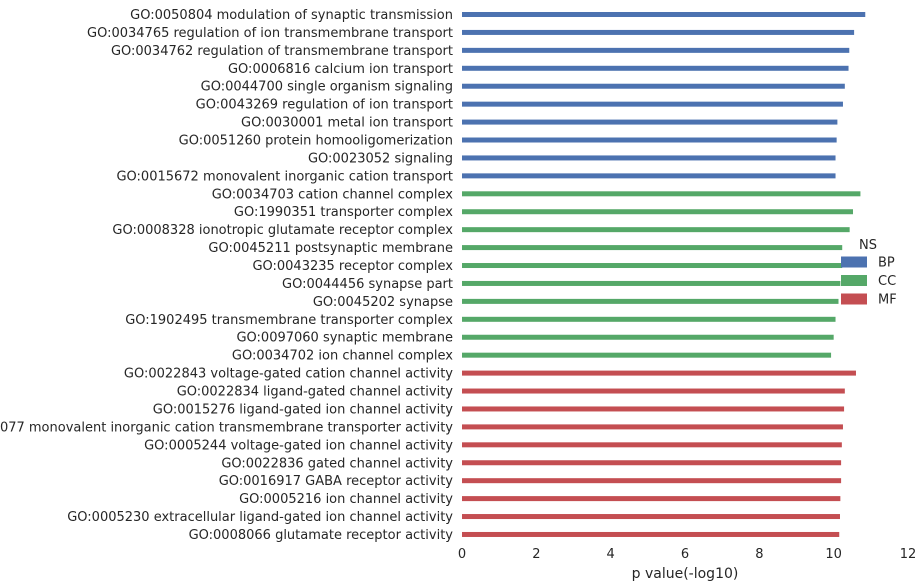  Describe the element at coordinates (462, 554) in the screenshot. I see `x-tick-label: 0` at that location.